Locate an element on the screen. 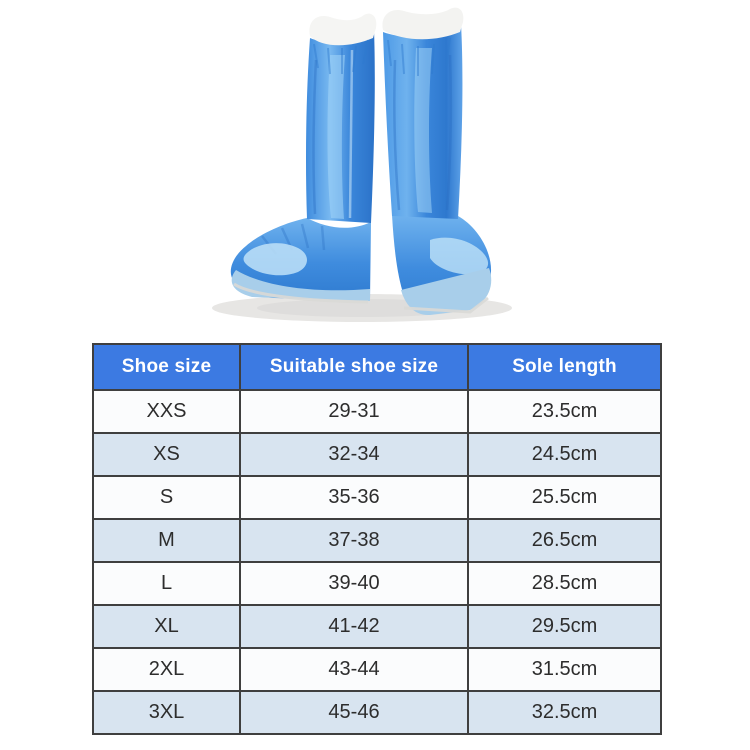 The height and width of the screenshot is (750, 750). table-cell: M is located at coordinates (166, 540).